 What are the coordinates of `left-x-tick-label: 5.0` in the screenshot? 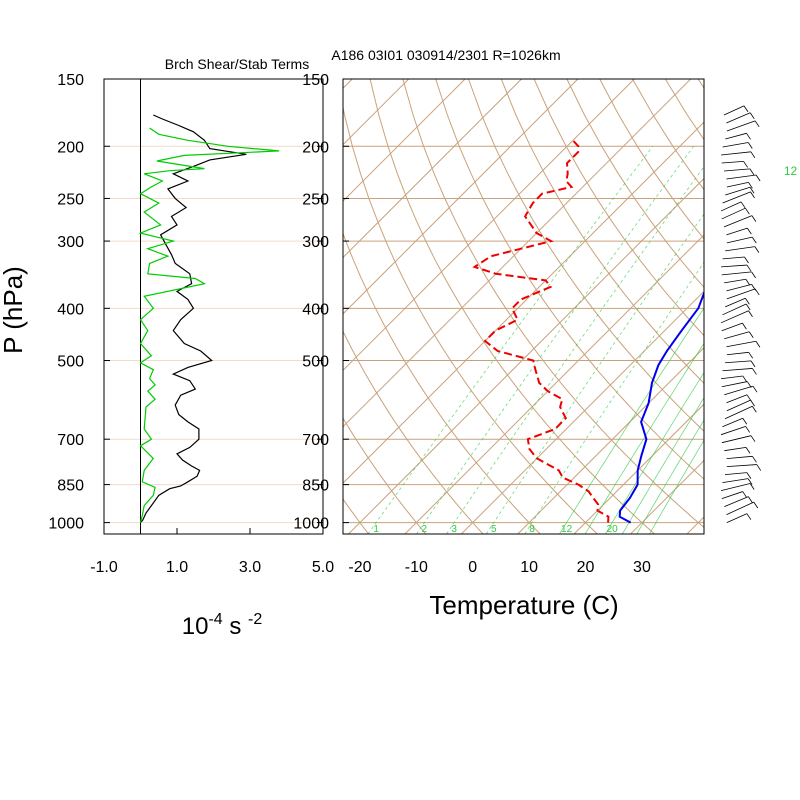 It's located at (323, 567).